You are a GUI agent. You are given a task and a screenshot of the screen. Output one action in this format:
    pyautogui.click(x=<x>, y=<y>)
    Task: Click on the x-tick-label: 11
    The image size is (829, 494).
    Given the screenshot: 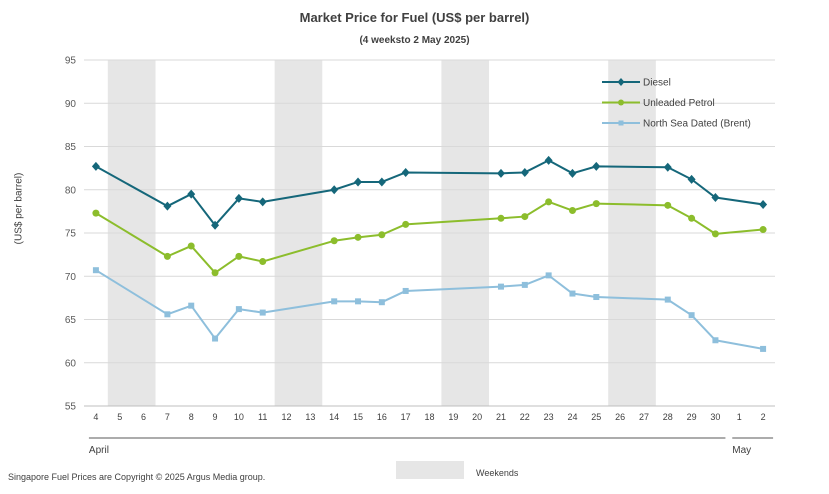 What is the action you would take?
    pyautogui.click(x=262, y=417)
    